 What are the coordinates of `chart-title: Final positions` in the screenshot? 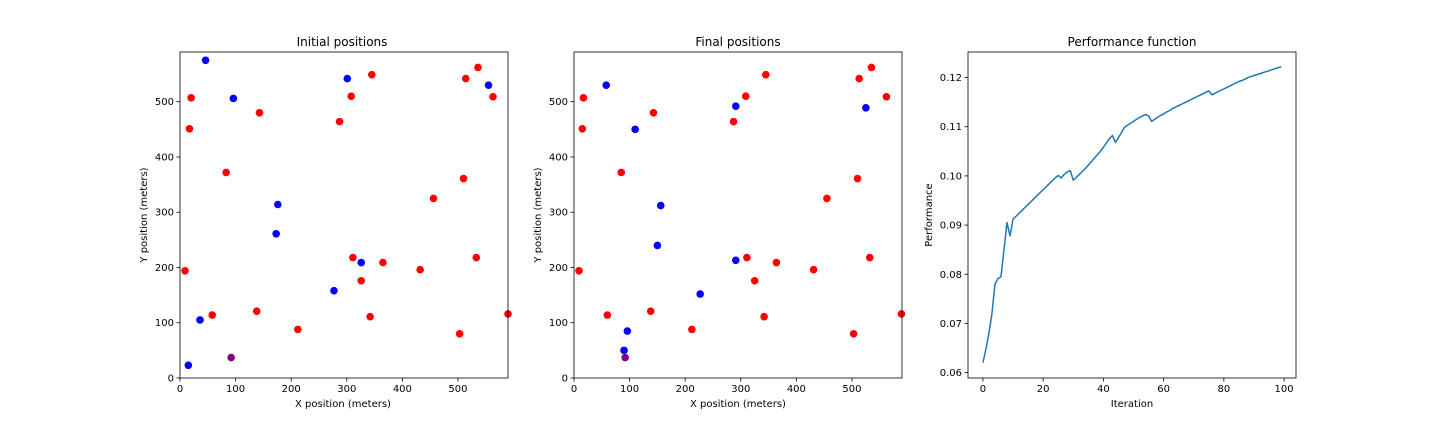 It's located at (737, 42).